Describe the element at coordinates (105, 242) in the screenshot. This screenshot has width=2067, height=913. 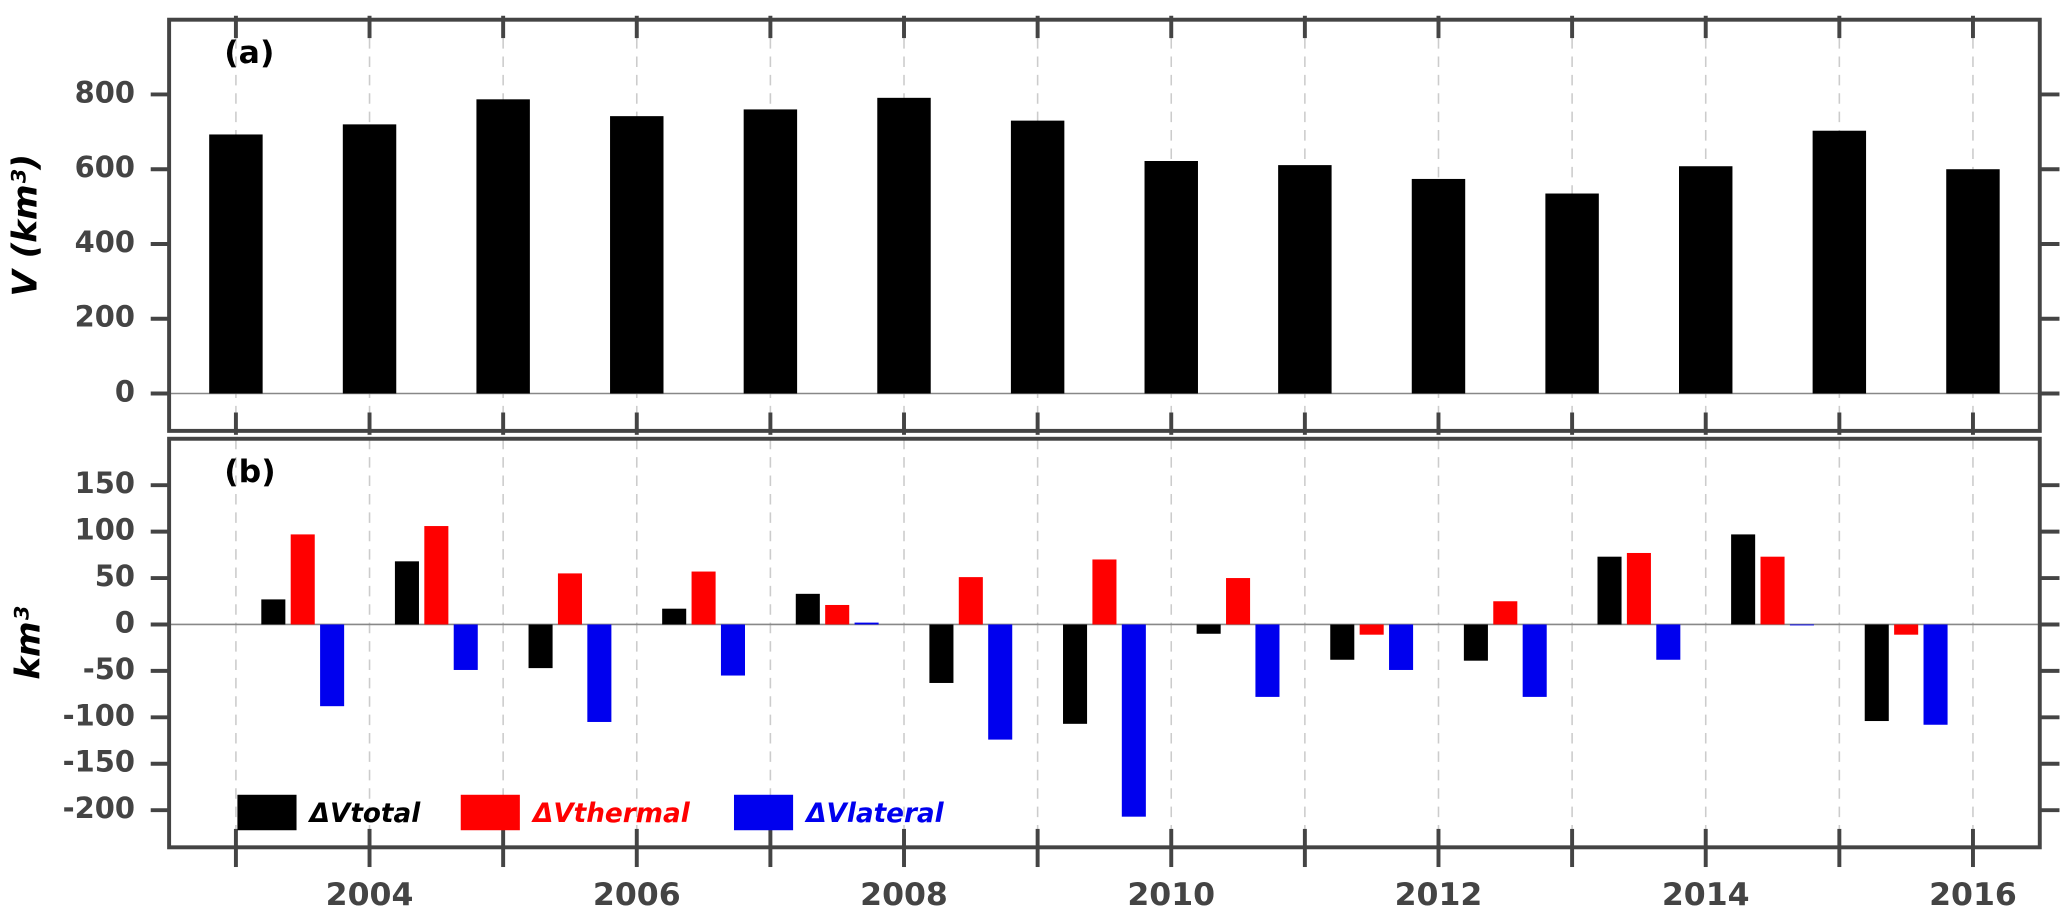
I see `y-tick-label: 400` at that location.